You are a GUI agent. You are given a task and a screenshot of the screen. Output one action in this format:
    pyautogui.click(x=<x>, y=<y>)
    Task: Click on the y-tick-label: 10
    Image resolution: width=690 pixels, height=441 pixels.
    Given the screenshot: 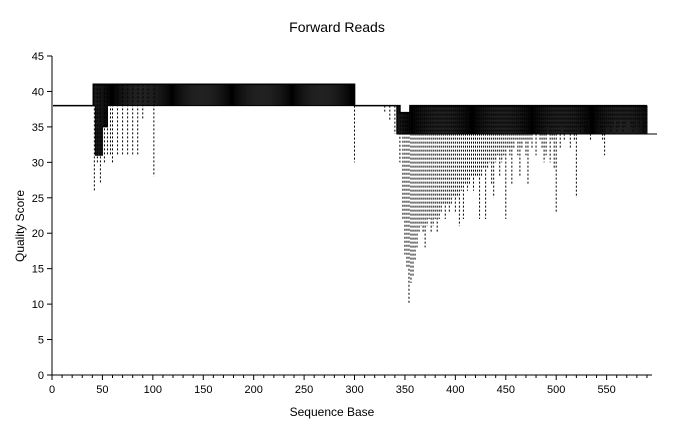 What is the action you would take?
    pyautogui.click(x=38, y=305)
    